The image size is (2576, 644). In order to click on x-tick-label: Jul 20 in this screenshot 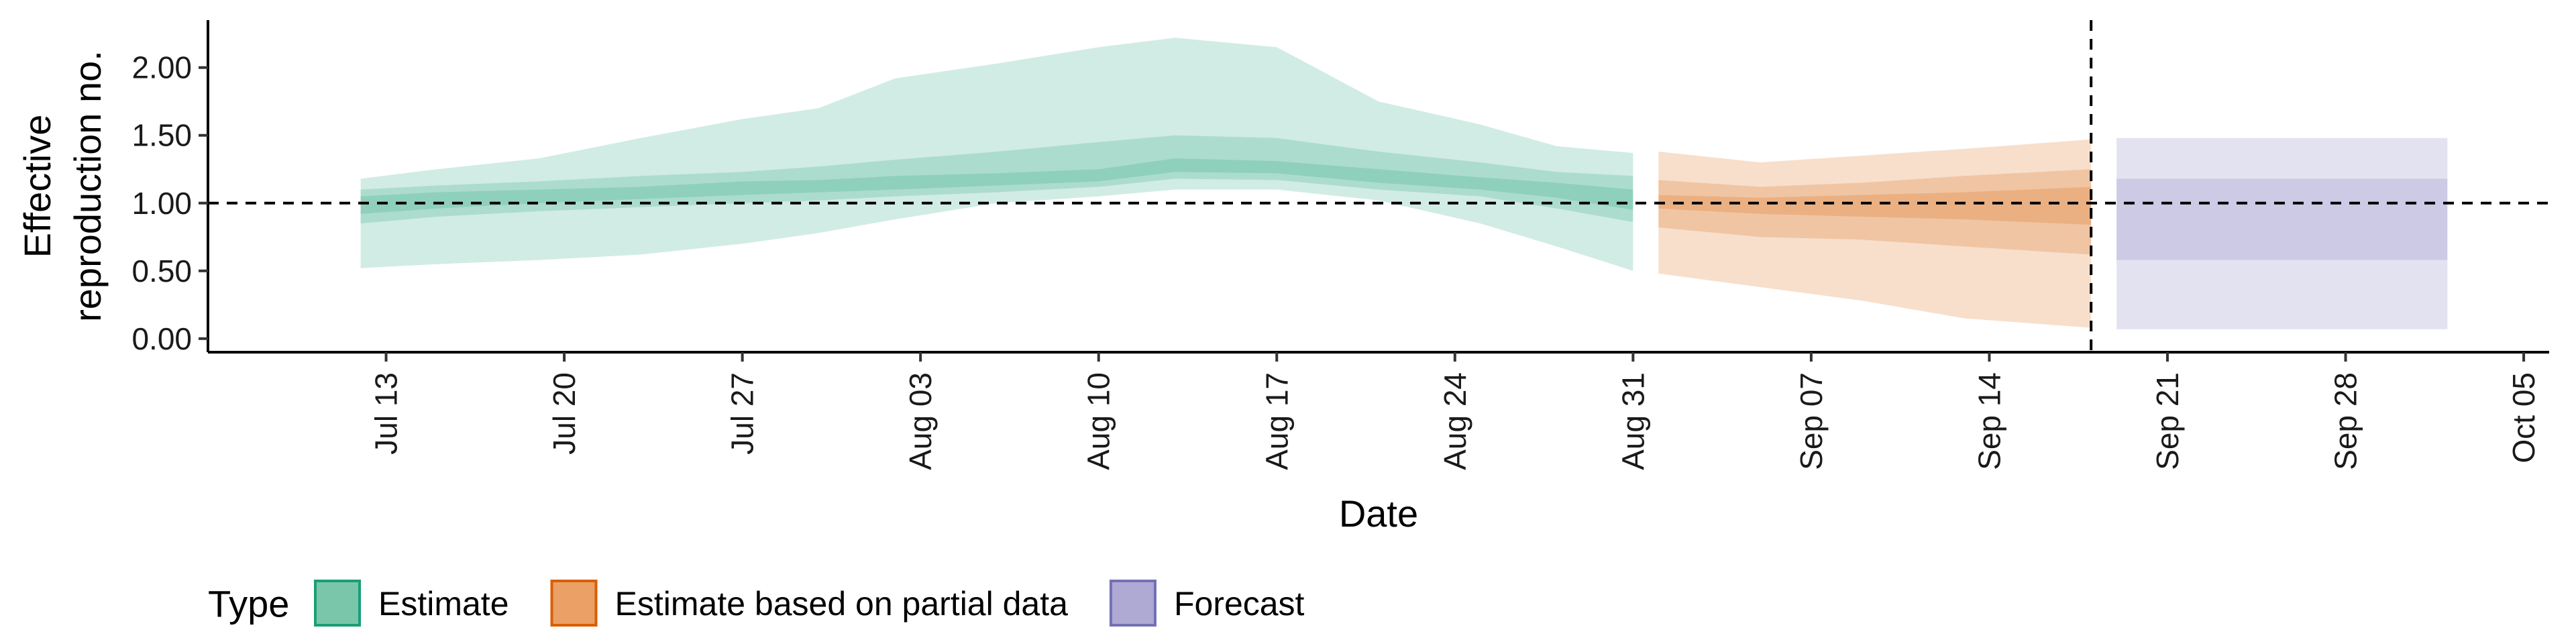, I will do `click(564, 413)`.